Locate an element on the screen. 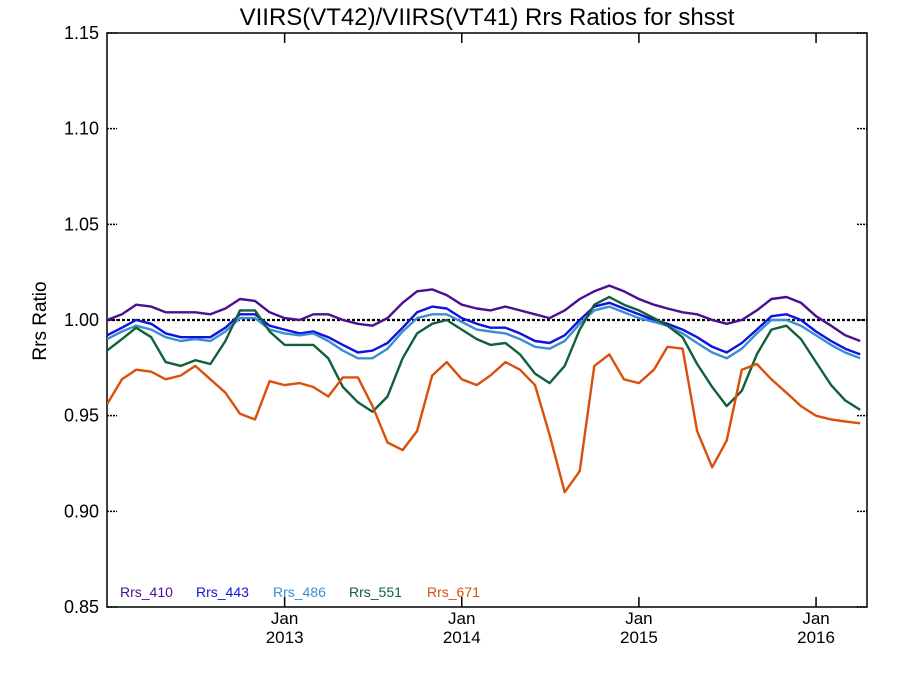 The image size is (900, 675). legend-entry-rrs-410: Rrs_410 is located at coordinates (146, 592).